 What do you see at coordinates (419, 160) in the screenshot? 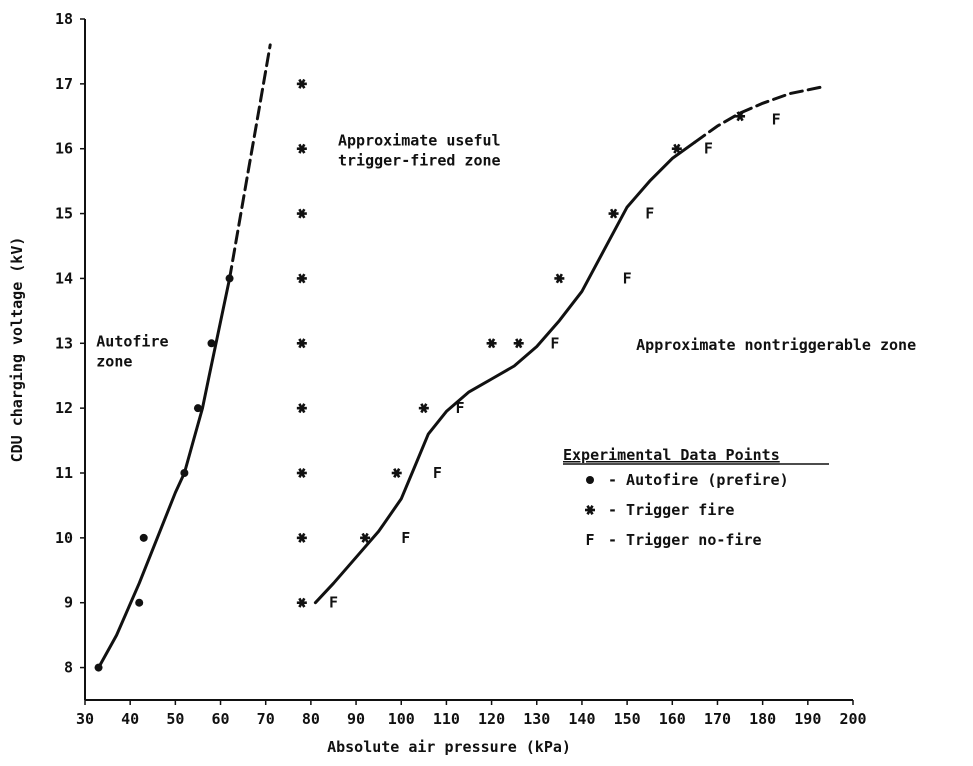
I see `zone-annotation: trigger-fired zone` at bounding box center [419, 160].